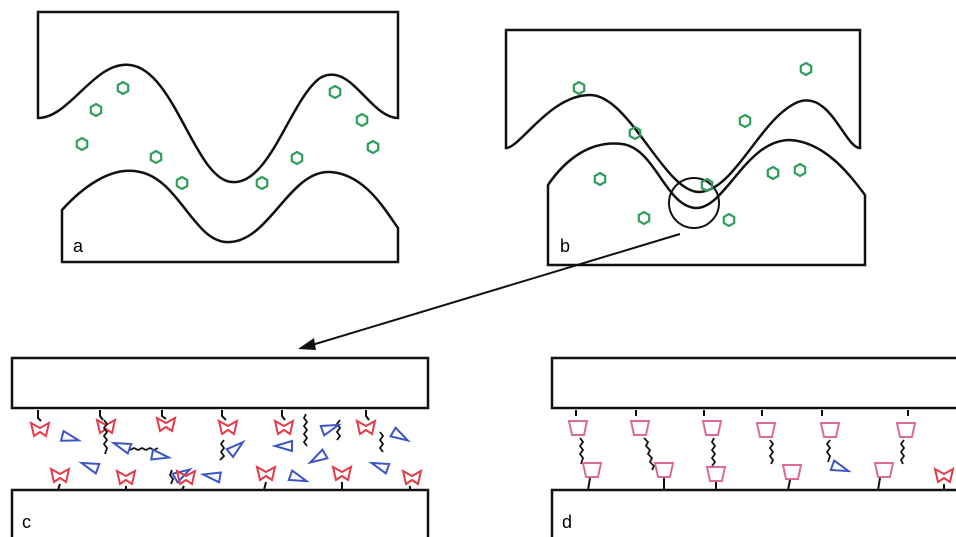 The width and height of the screenshot is (956, 537). Describe the element at coordinates (753, 383) in the screenshot. I see `upper-plate-d` at that location.